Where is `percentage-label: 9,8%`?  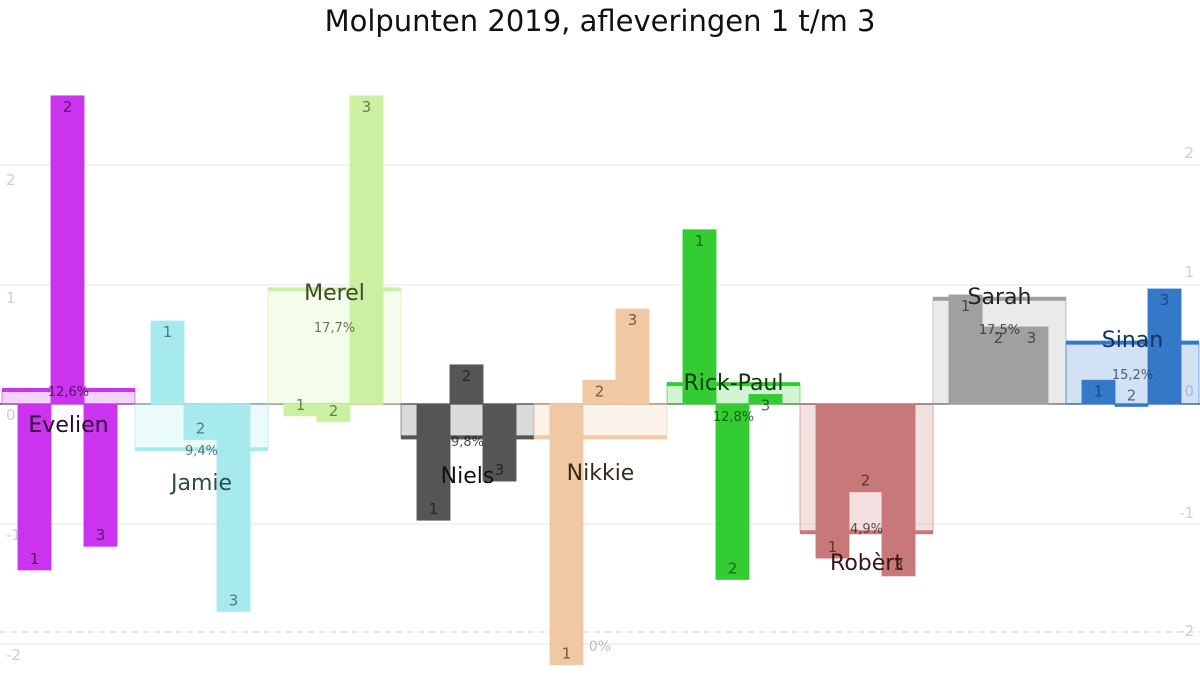
percentage-label: 9,8% is located at coordinates (467, 442).